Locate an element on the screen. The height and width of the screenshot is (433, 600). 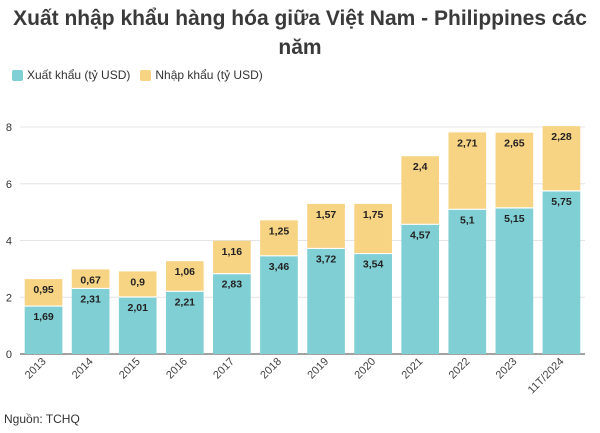
data-label-export: 3,54 is located at coordinates (373, 265).